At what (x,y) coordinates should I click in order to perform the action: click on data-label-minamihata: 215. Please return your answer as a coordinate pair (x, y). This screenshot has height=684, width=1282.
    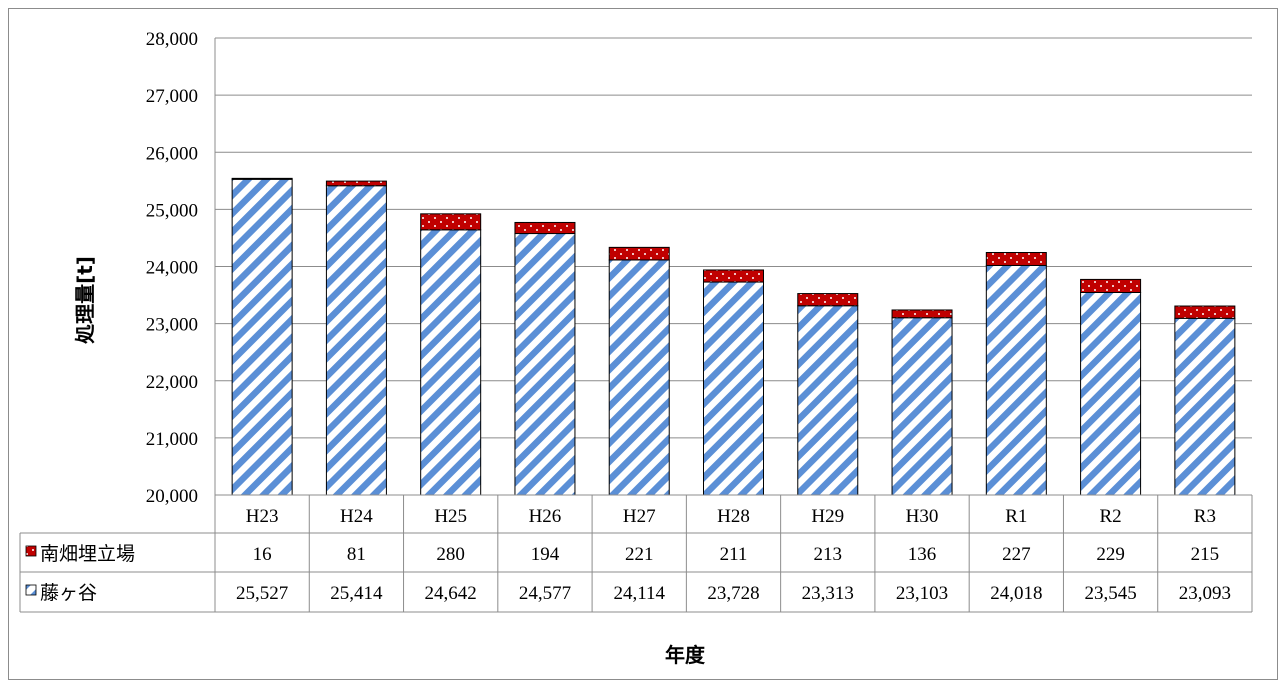
    Looking at the image, I should click on (1205, 554).